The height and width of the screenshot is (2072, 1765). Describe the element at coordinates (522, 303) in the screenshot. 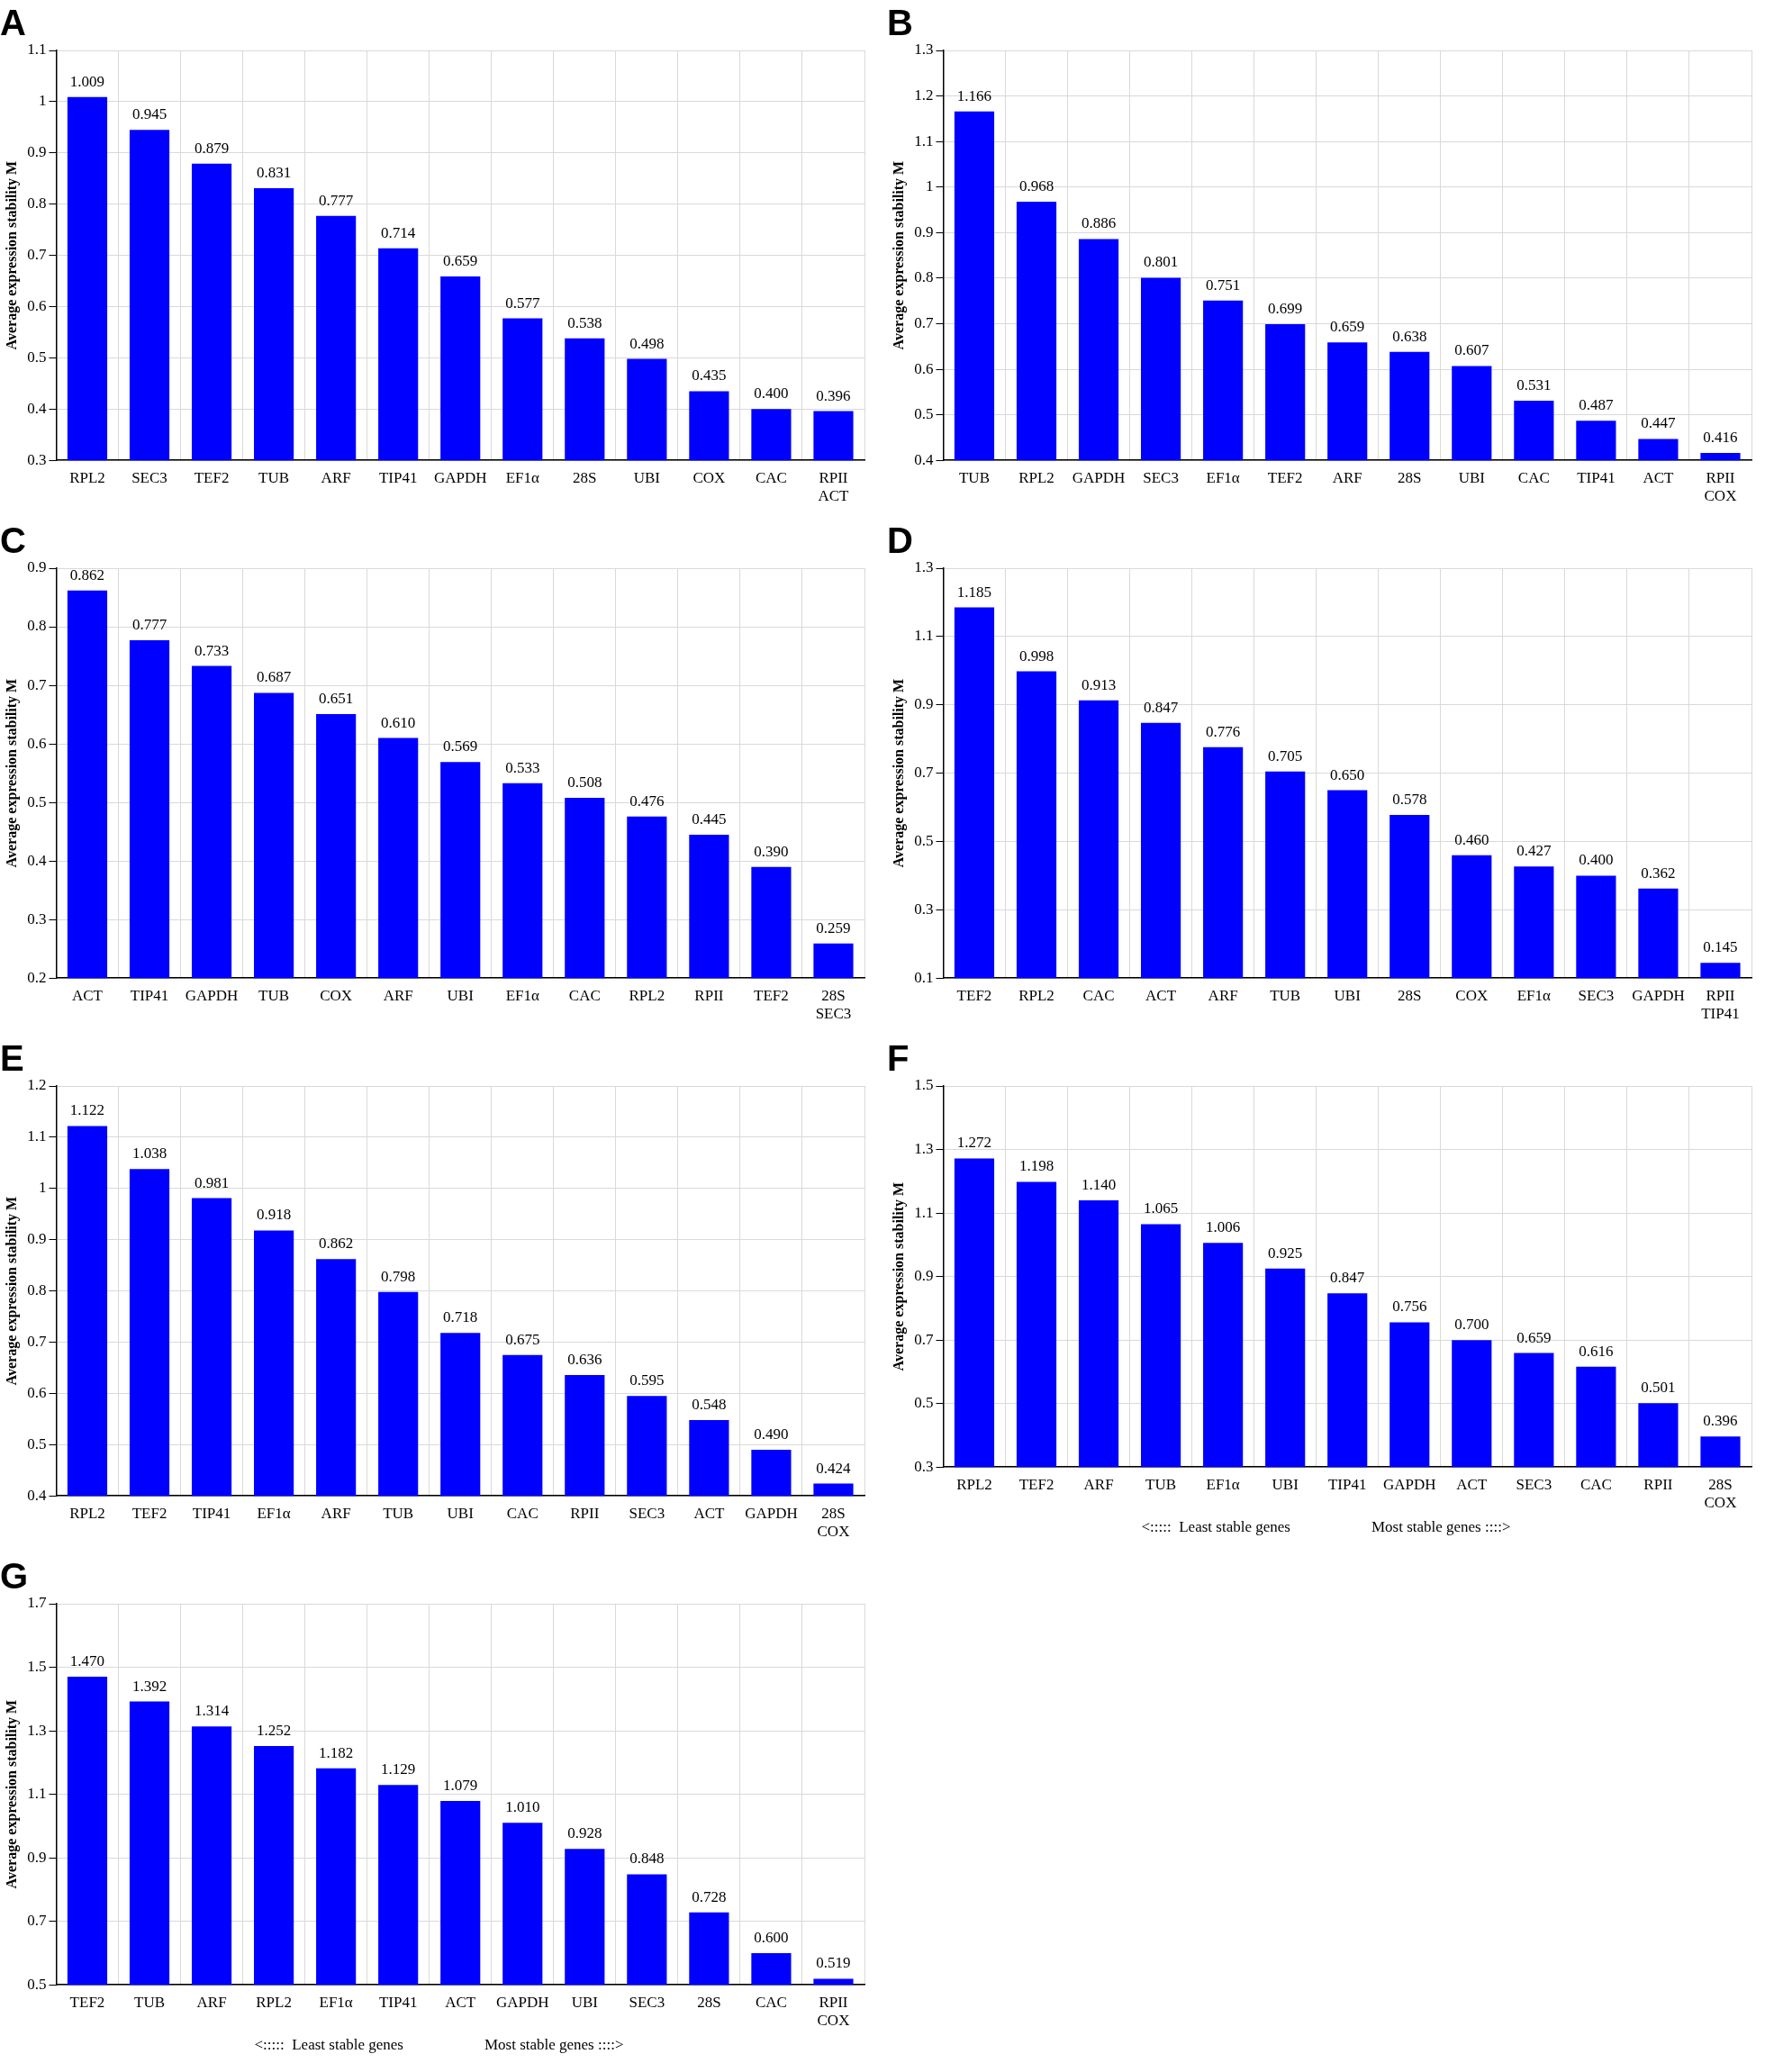

I see `data-label: 0.577` at that location.